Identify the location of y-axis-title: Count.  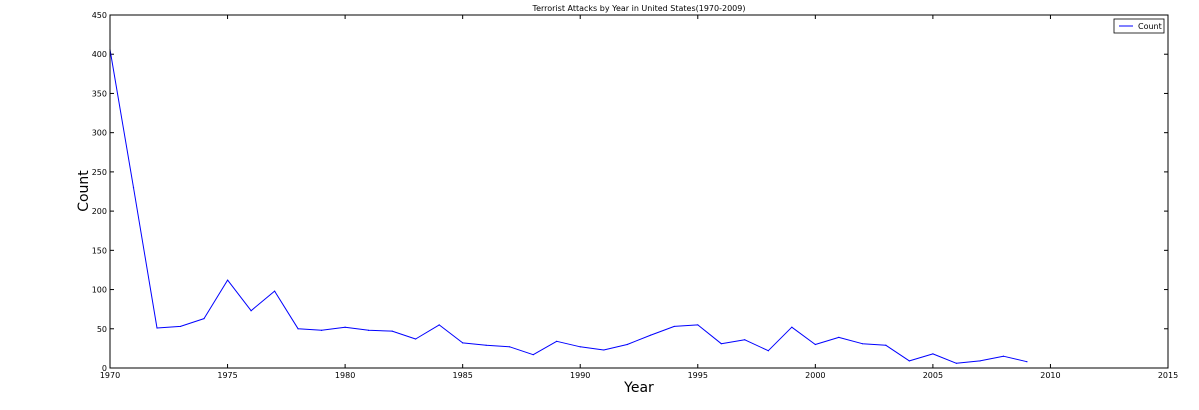
(84, 191).